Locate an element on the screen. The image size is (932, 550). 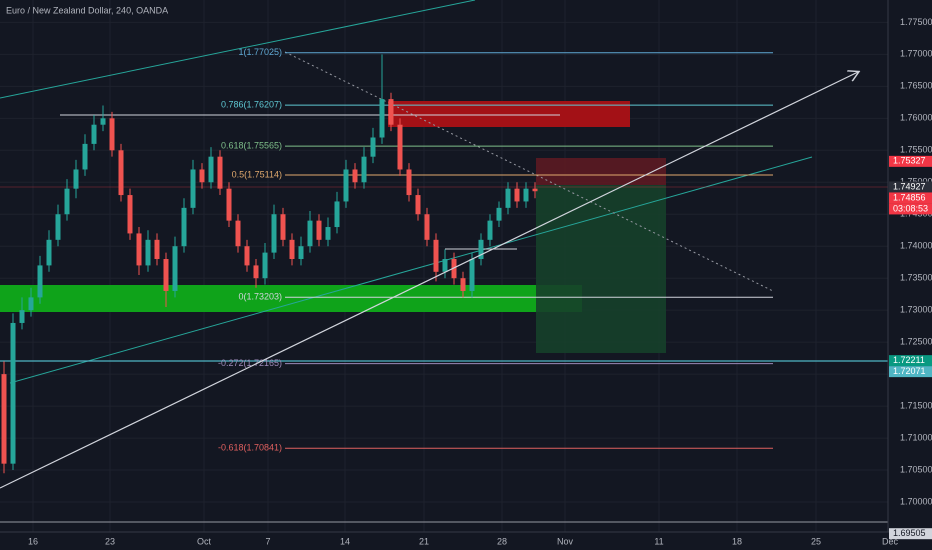
demand-zone is located at coordinates (291, 298).